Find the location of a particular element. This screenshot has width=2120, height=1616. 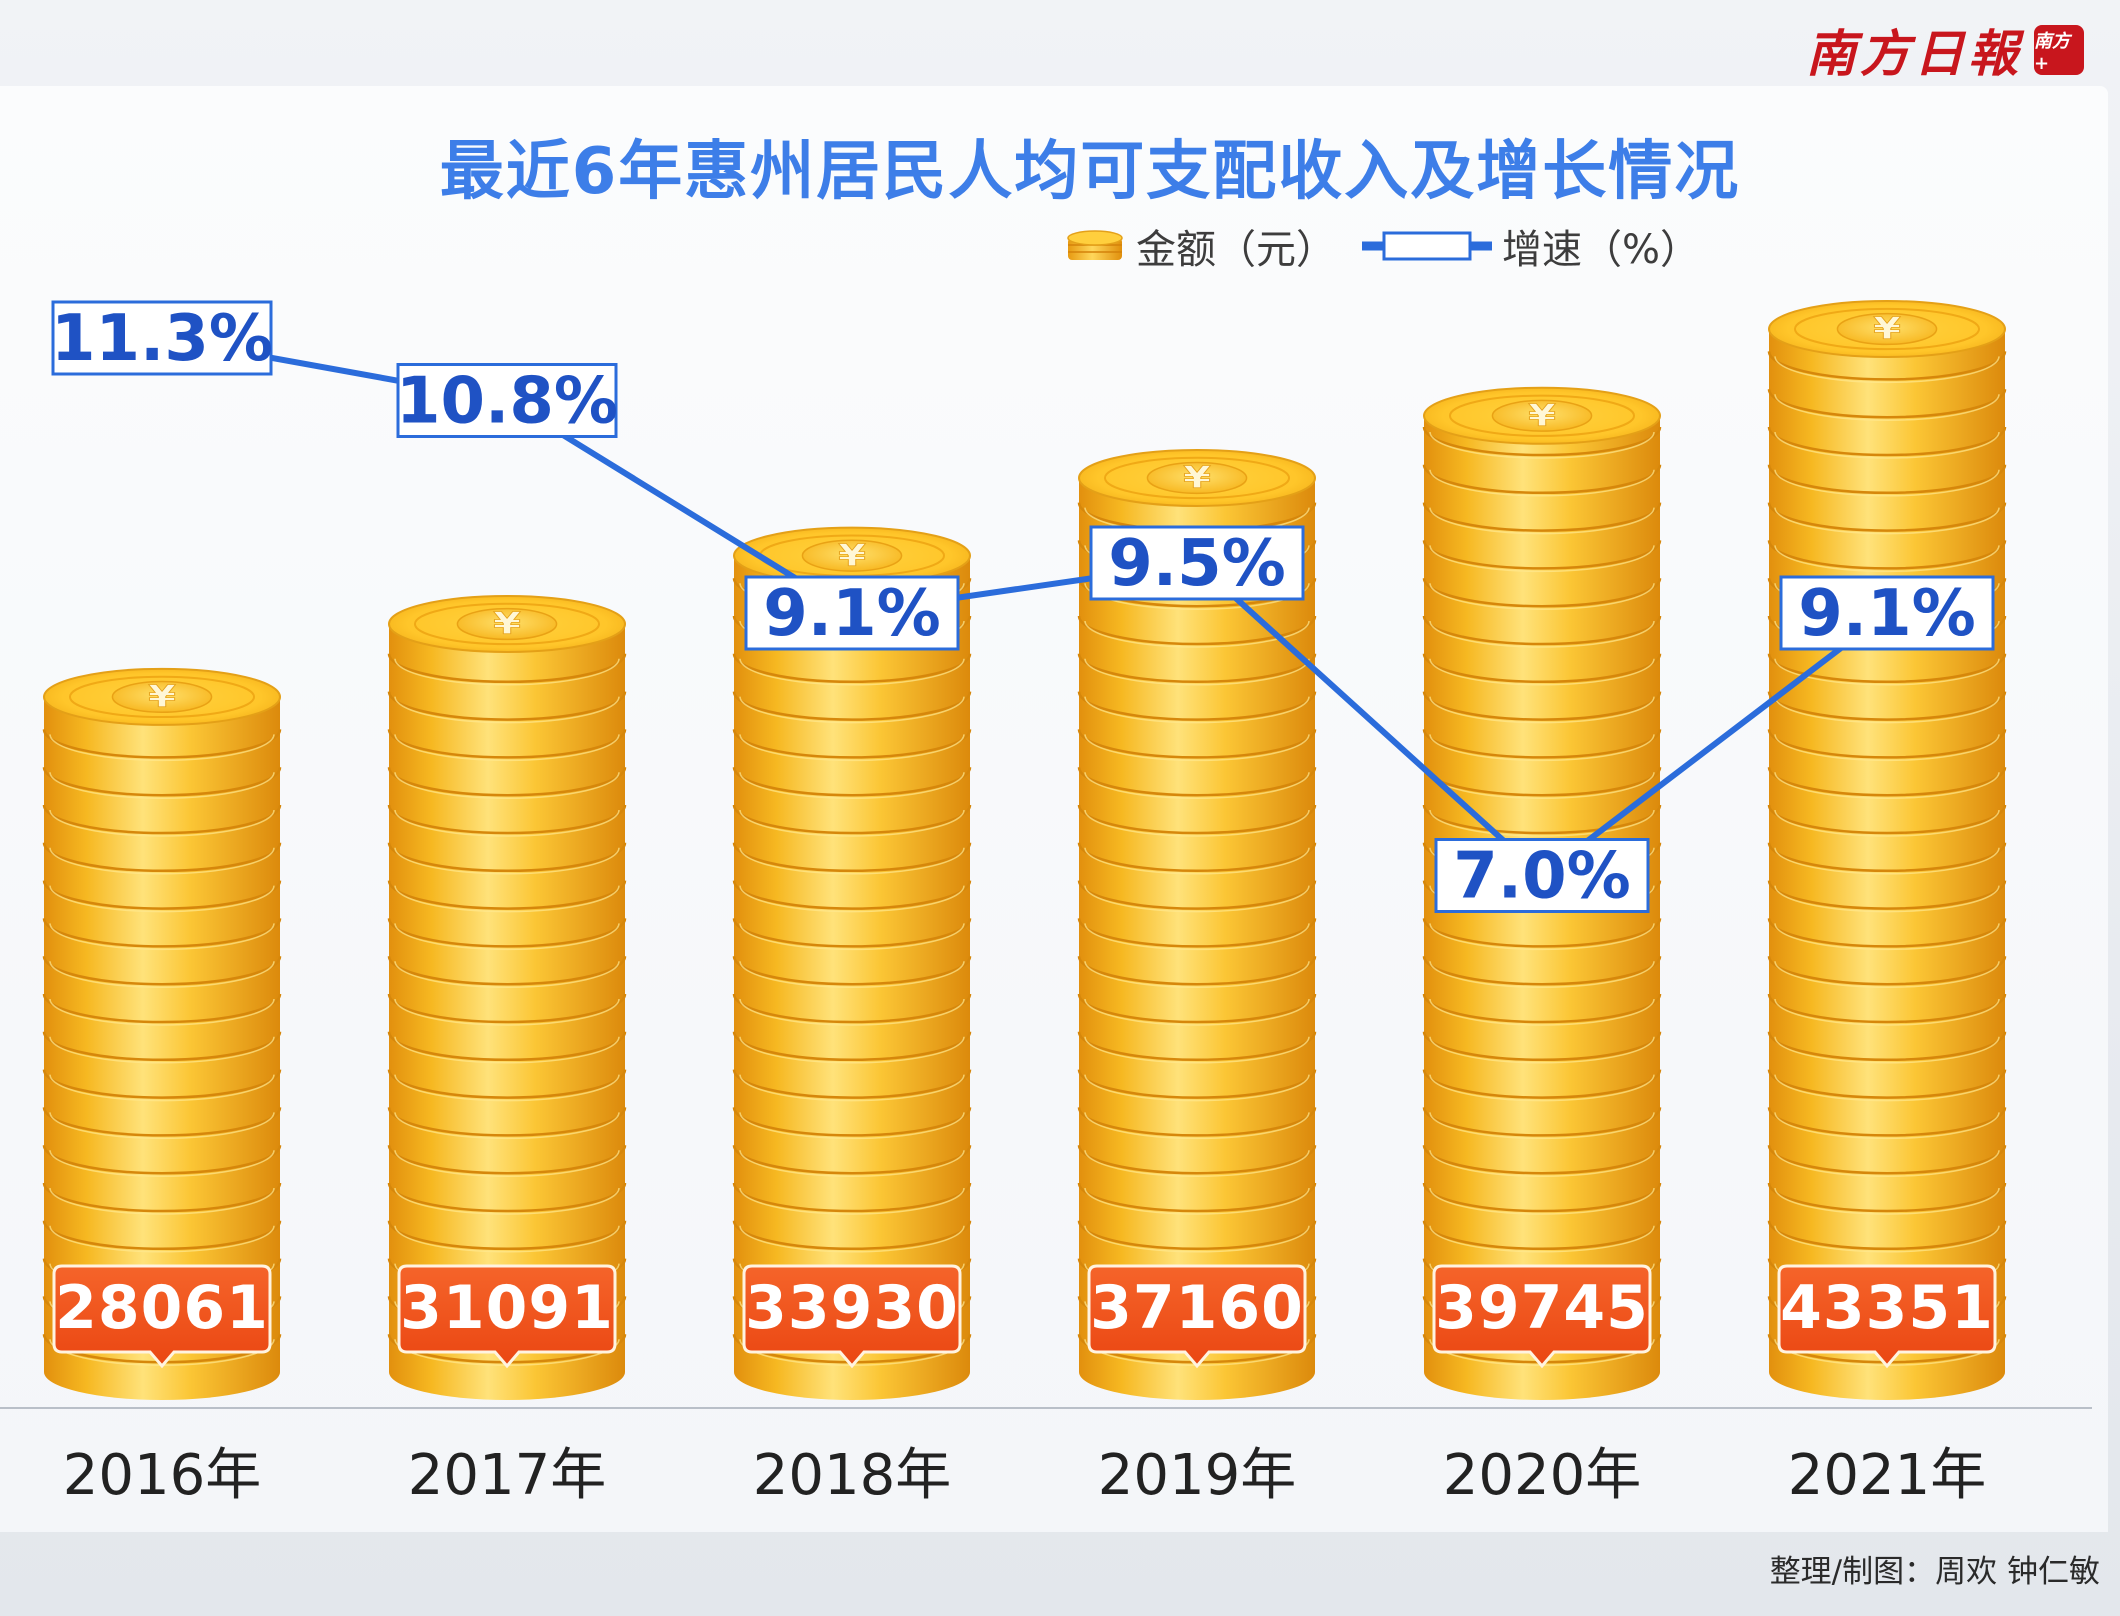

value-badge-2016年: 28061 is located at coordinates (162, 1316).